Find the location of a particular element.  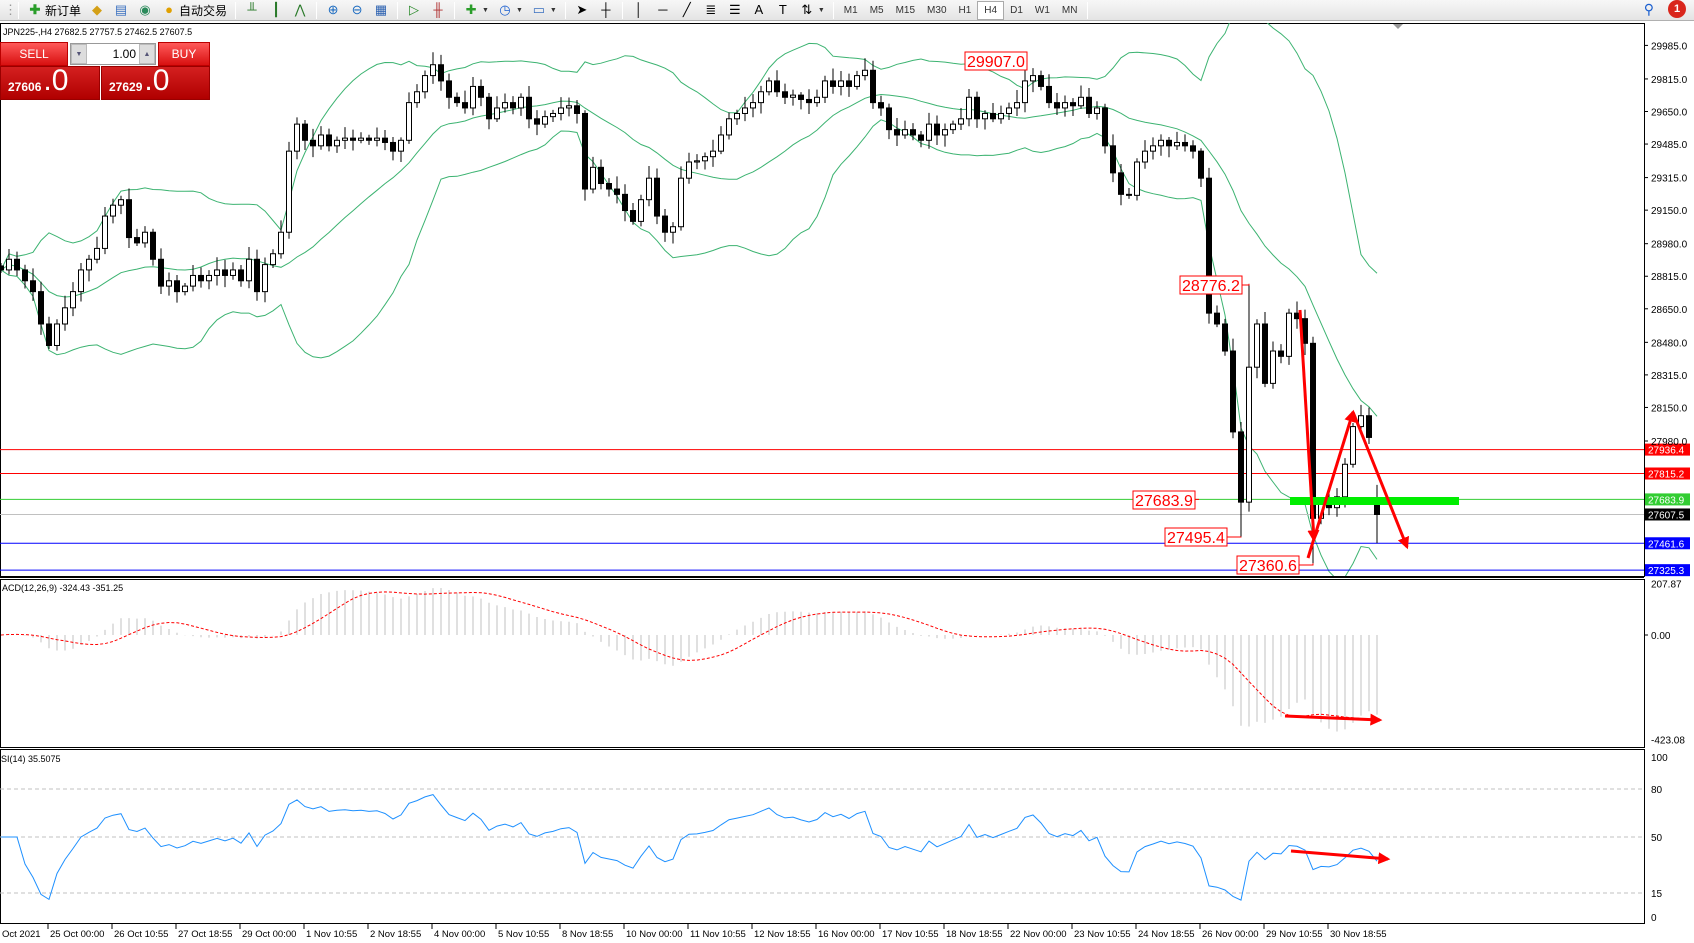

price-annotation: 29907.0 is located at coordinates (996, 62).